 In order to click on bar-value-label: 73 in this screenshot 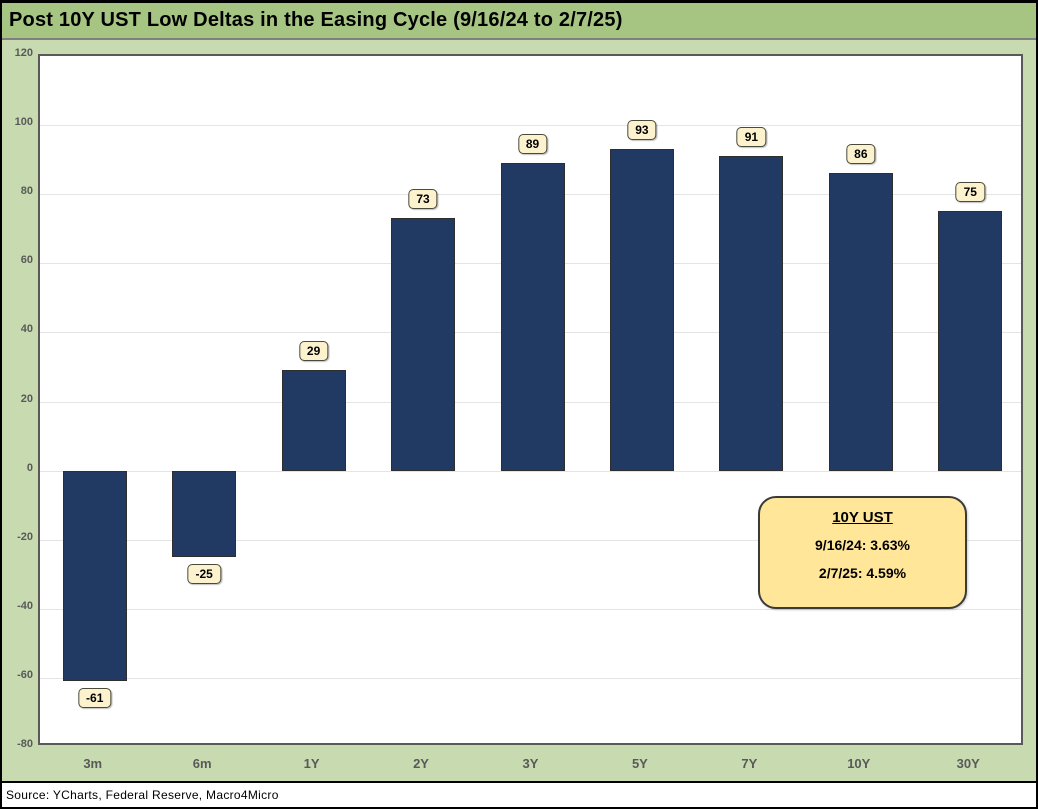, I will do `click(423, 199)`.